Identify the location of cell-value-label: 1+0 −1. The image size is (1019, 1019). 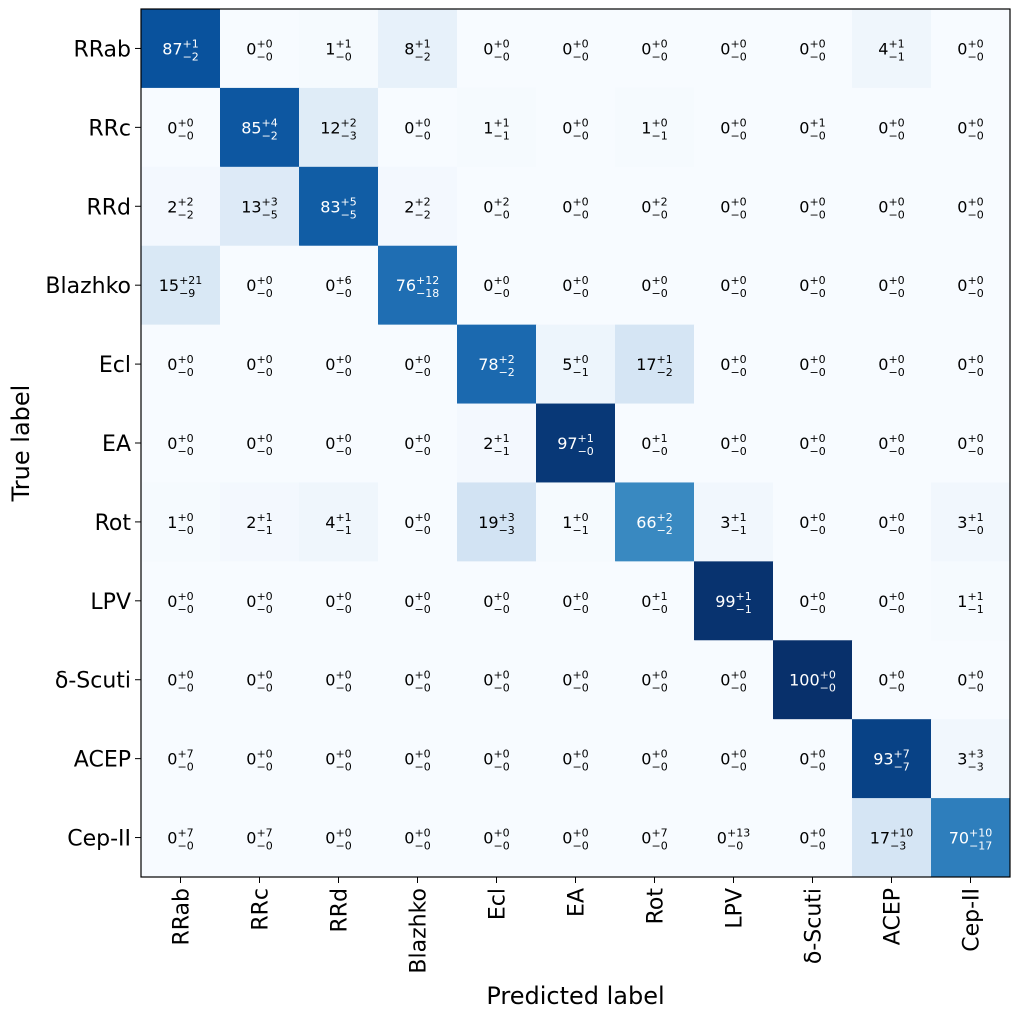
(654, 129).